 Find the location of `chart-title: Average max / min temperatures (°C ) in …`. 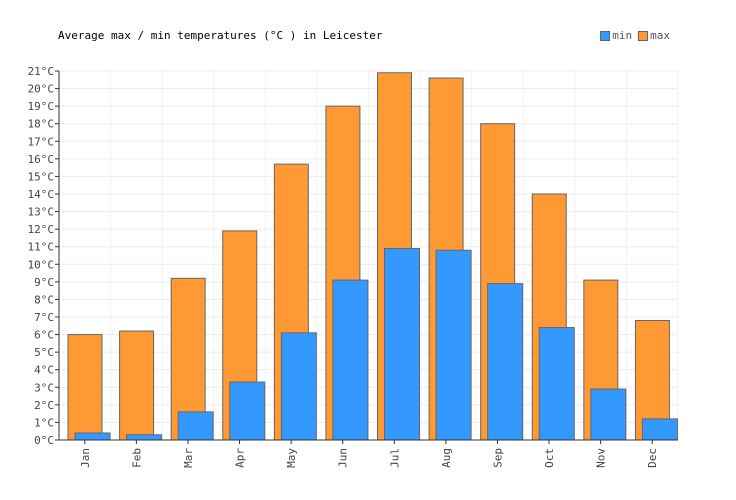

chart-title: Average max / min temperatures (°C ) in … is located at coordinates (220, 35).